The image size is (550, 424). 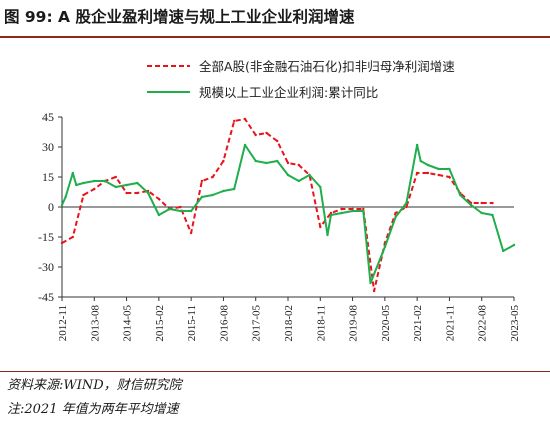 I want to click on y-tick-label: -30, so click(x=46, y=267).